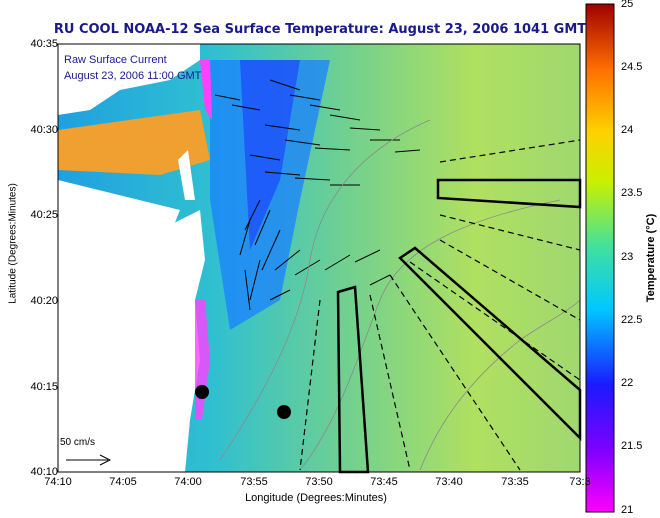  Describe the element at coordinates (206, 90) in the screenshot. I see `shore-fringe-north` at that location.